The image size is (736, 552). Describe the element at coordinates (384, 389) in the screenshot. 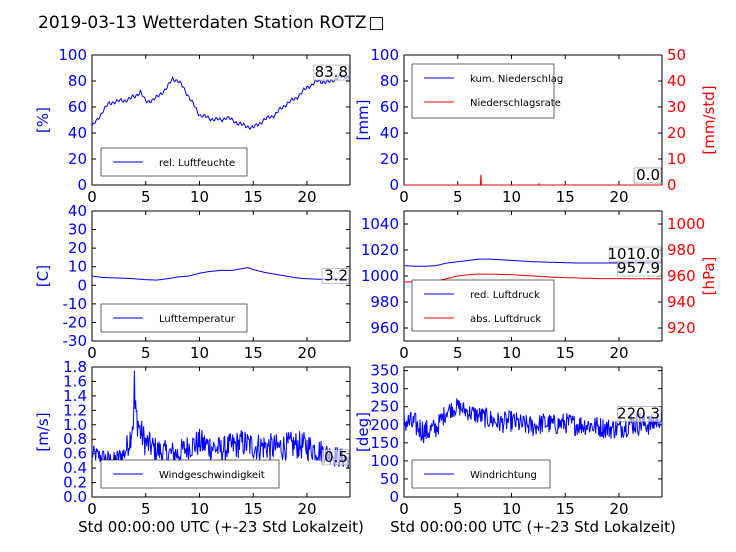

I see `y-tick-label: 300` at that location.